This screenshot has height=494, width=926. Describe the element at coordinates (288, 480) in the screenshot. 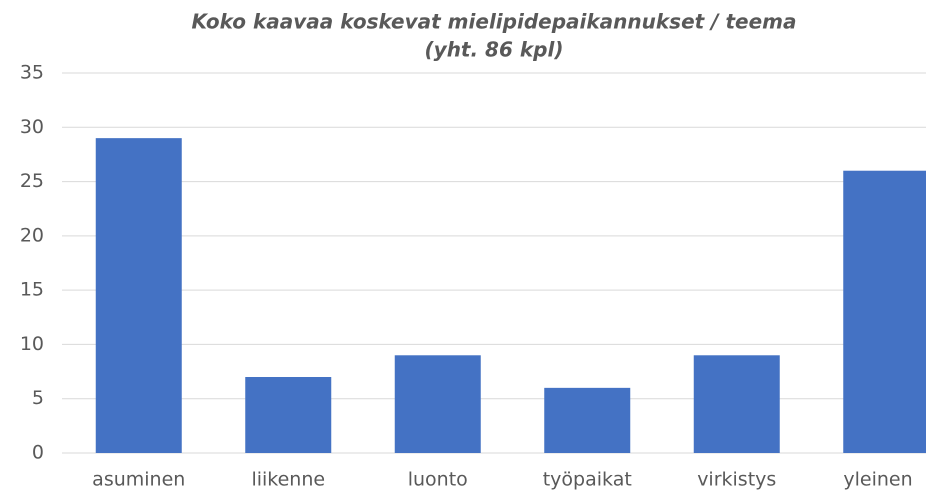

I see `x-tick-label: liikenne` at that location.